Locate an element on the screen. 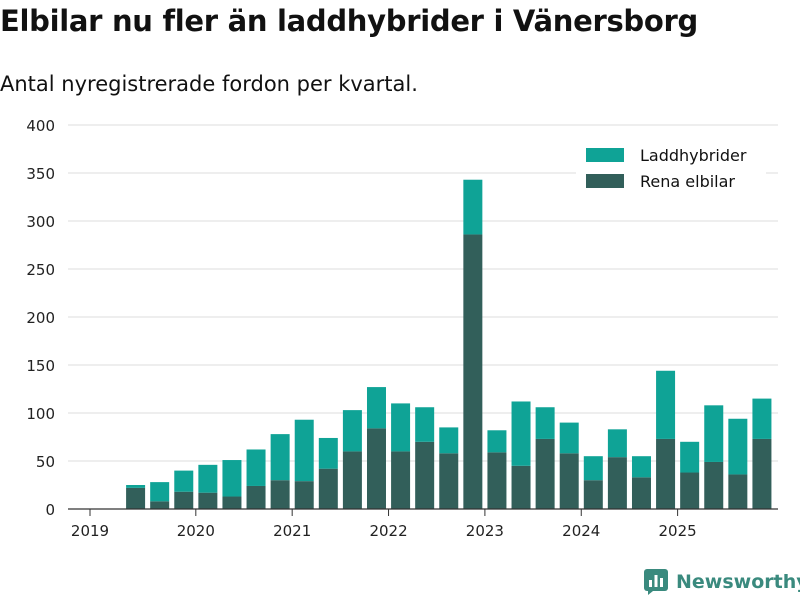 The height and width of the screenshot is (600, 800). y-tick-label-0: 0 is located at coordinates (50, 510).